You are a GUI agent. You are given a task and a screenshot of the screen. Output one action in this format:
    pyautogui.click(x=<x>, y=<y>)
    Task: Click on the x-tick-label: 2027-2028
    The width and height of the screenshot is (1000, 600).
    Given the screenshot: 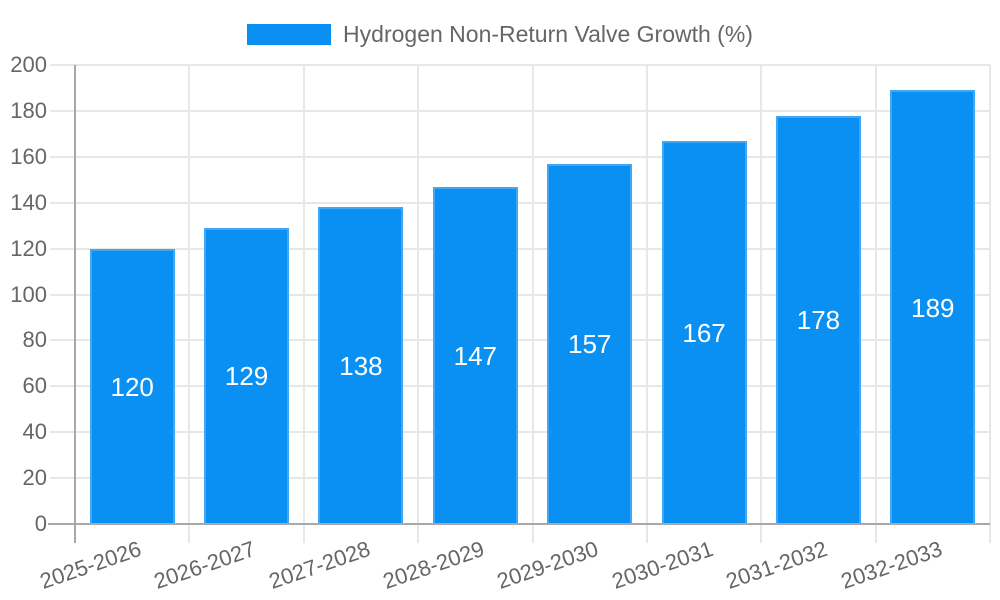 What is the action you would take?
    pyautogui.click(x=319, y=565)
    